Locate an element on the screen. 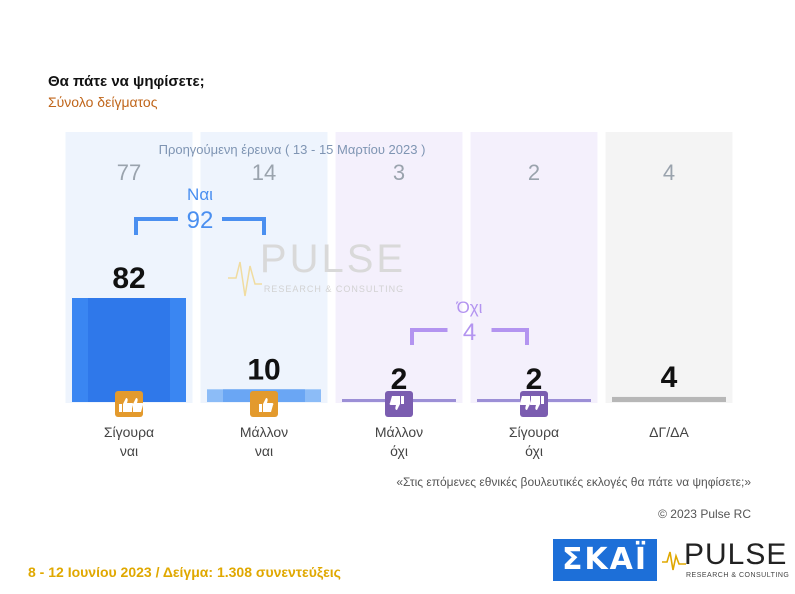  pulse-logo-sub: RESEARCH & CONSULTING is located at coordinates (738, 575).